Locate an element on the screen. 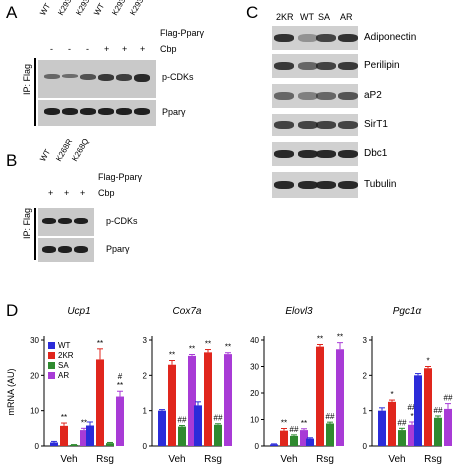  panel-b-sign-2: + is located at coordinates (83, 193).